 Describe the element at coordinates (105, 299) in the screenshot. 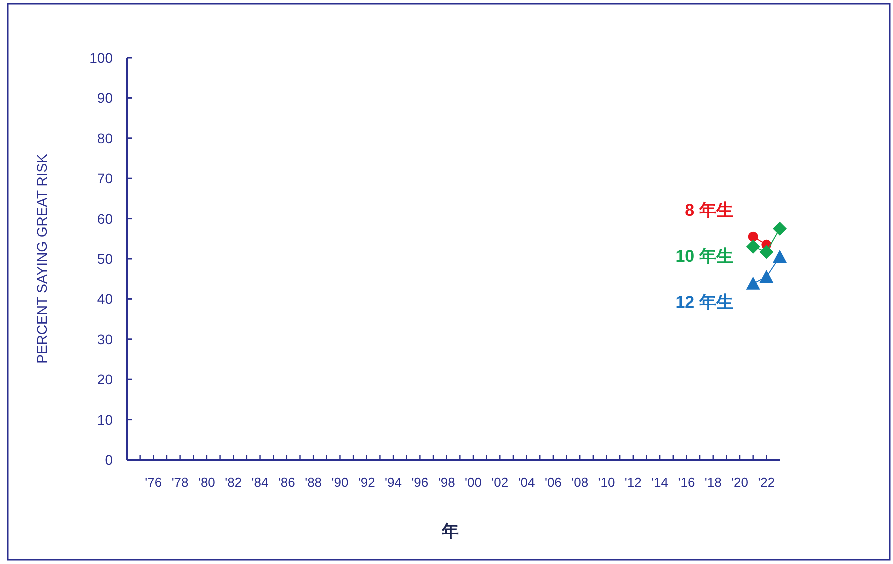

I see `y-tick-label: 40` at that location.